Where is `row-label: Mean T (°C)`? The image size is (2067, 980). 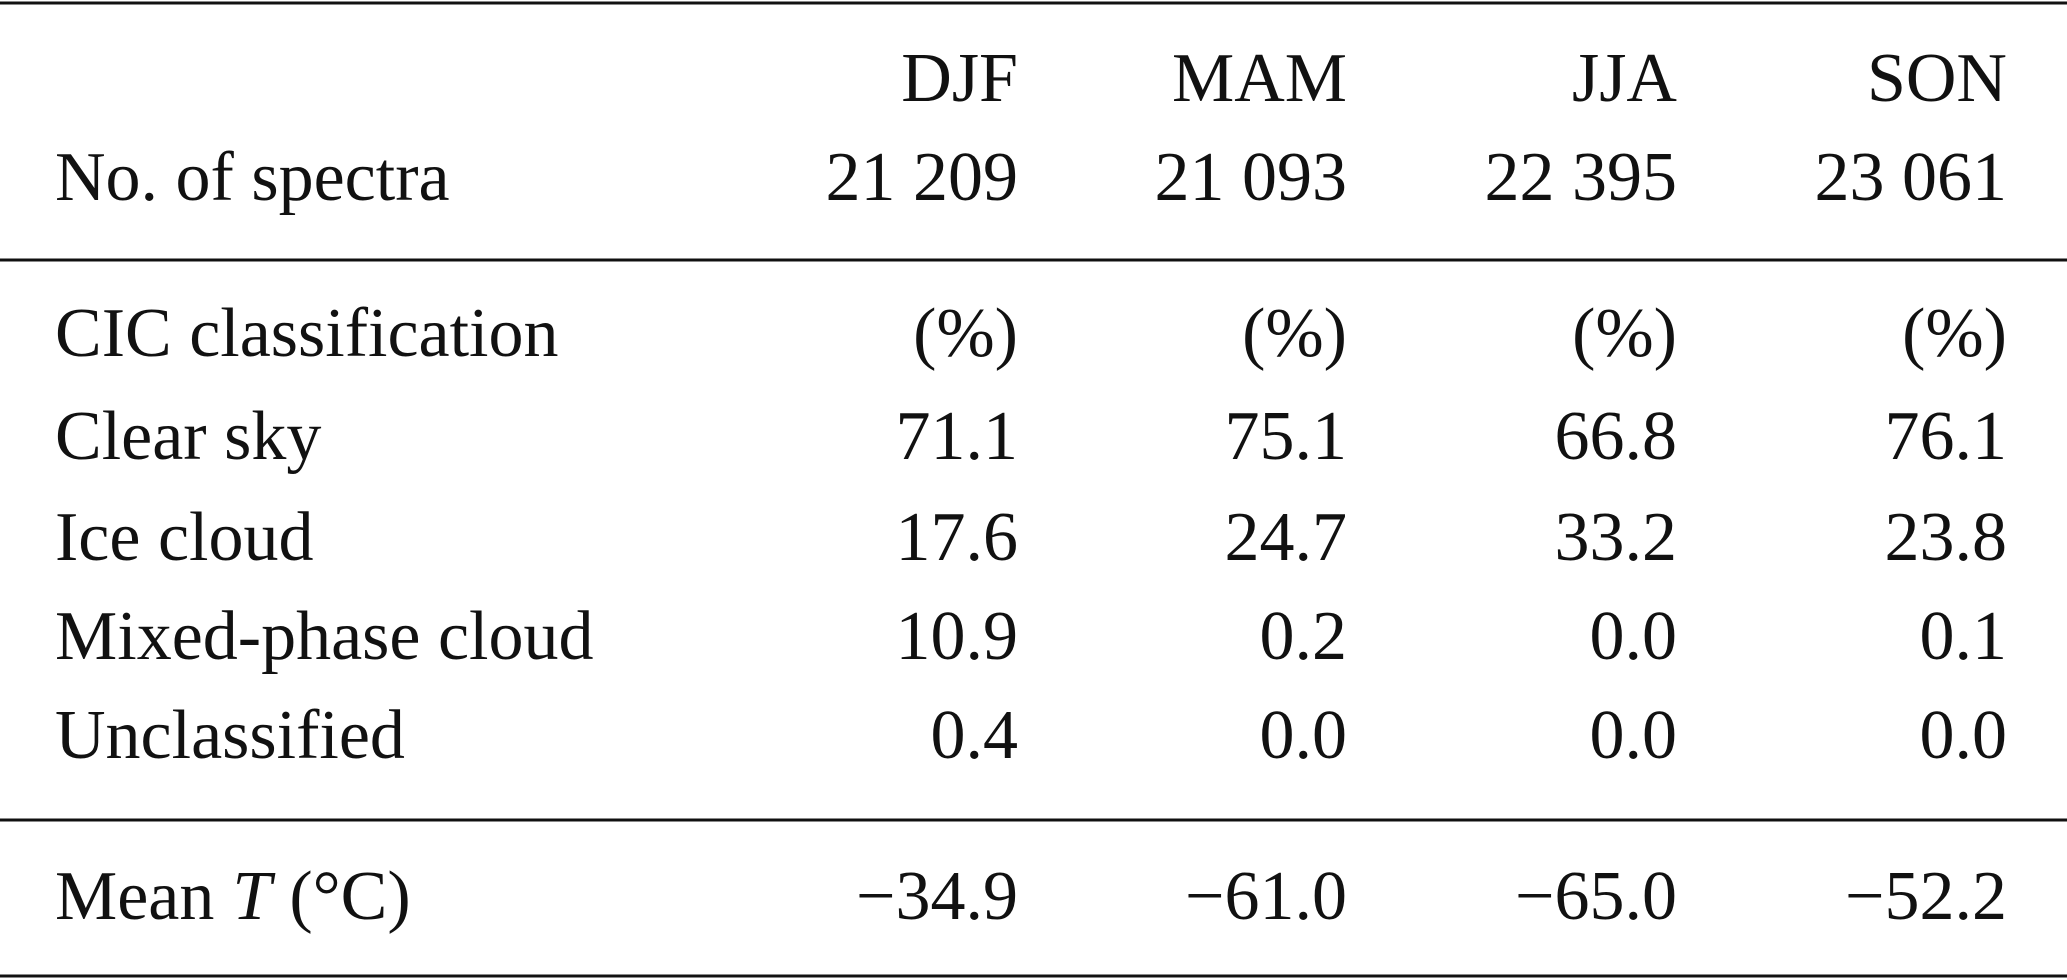
row-label: Mean T (°C) is located at coordinates (233, 896).